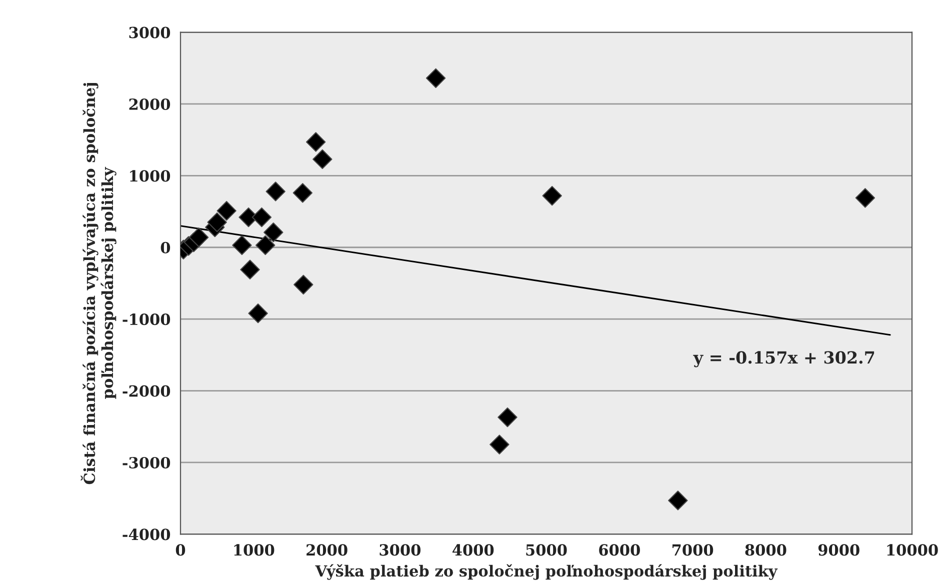  What do you see at coordinates (546, 572) in the screenshot?
I see `x-axis-title: Výška platieb zo spoločnej poľnohospodárskej politiky` at bounding box center [546, 572].